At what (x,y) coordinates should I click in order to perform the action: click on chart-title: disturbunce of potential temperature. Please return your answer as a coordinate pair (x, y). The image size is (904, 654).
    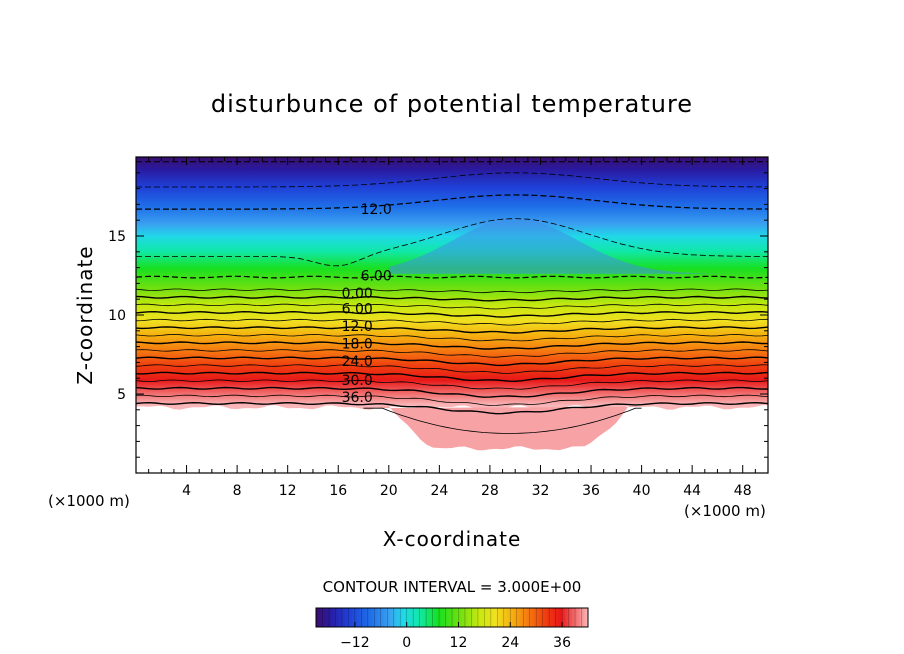
    Looking at the image, I should click on (452, 104).